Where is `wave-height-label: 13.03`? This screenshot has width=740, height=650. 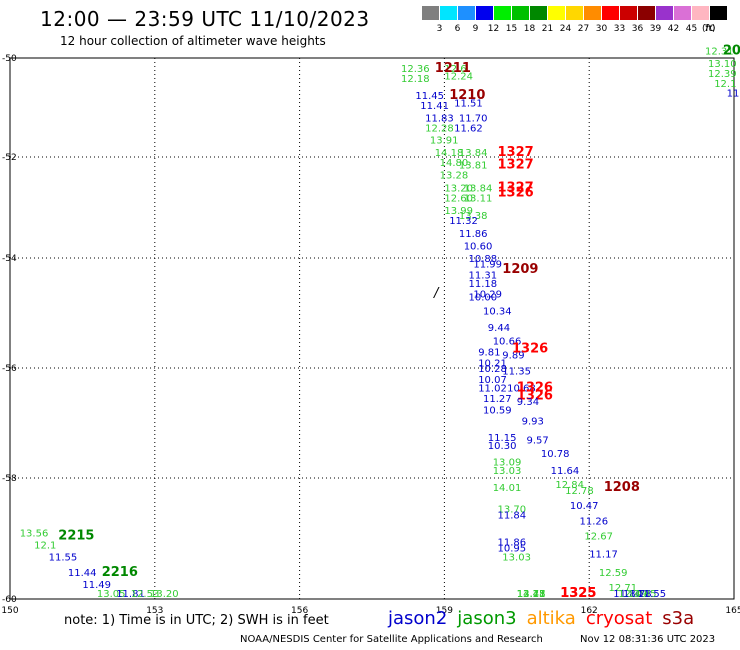
wave-height-label: 13.03 is located at coordinates (507, 471).